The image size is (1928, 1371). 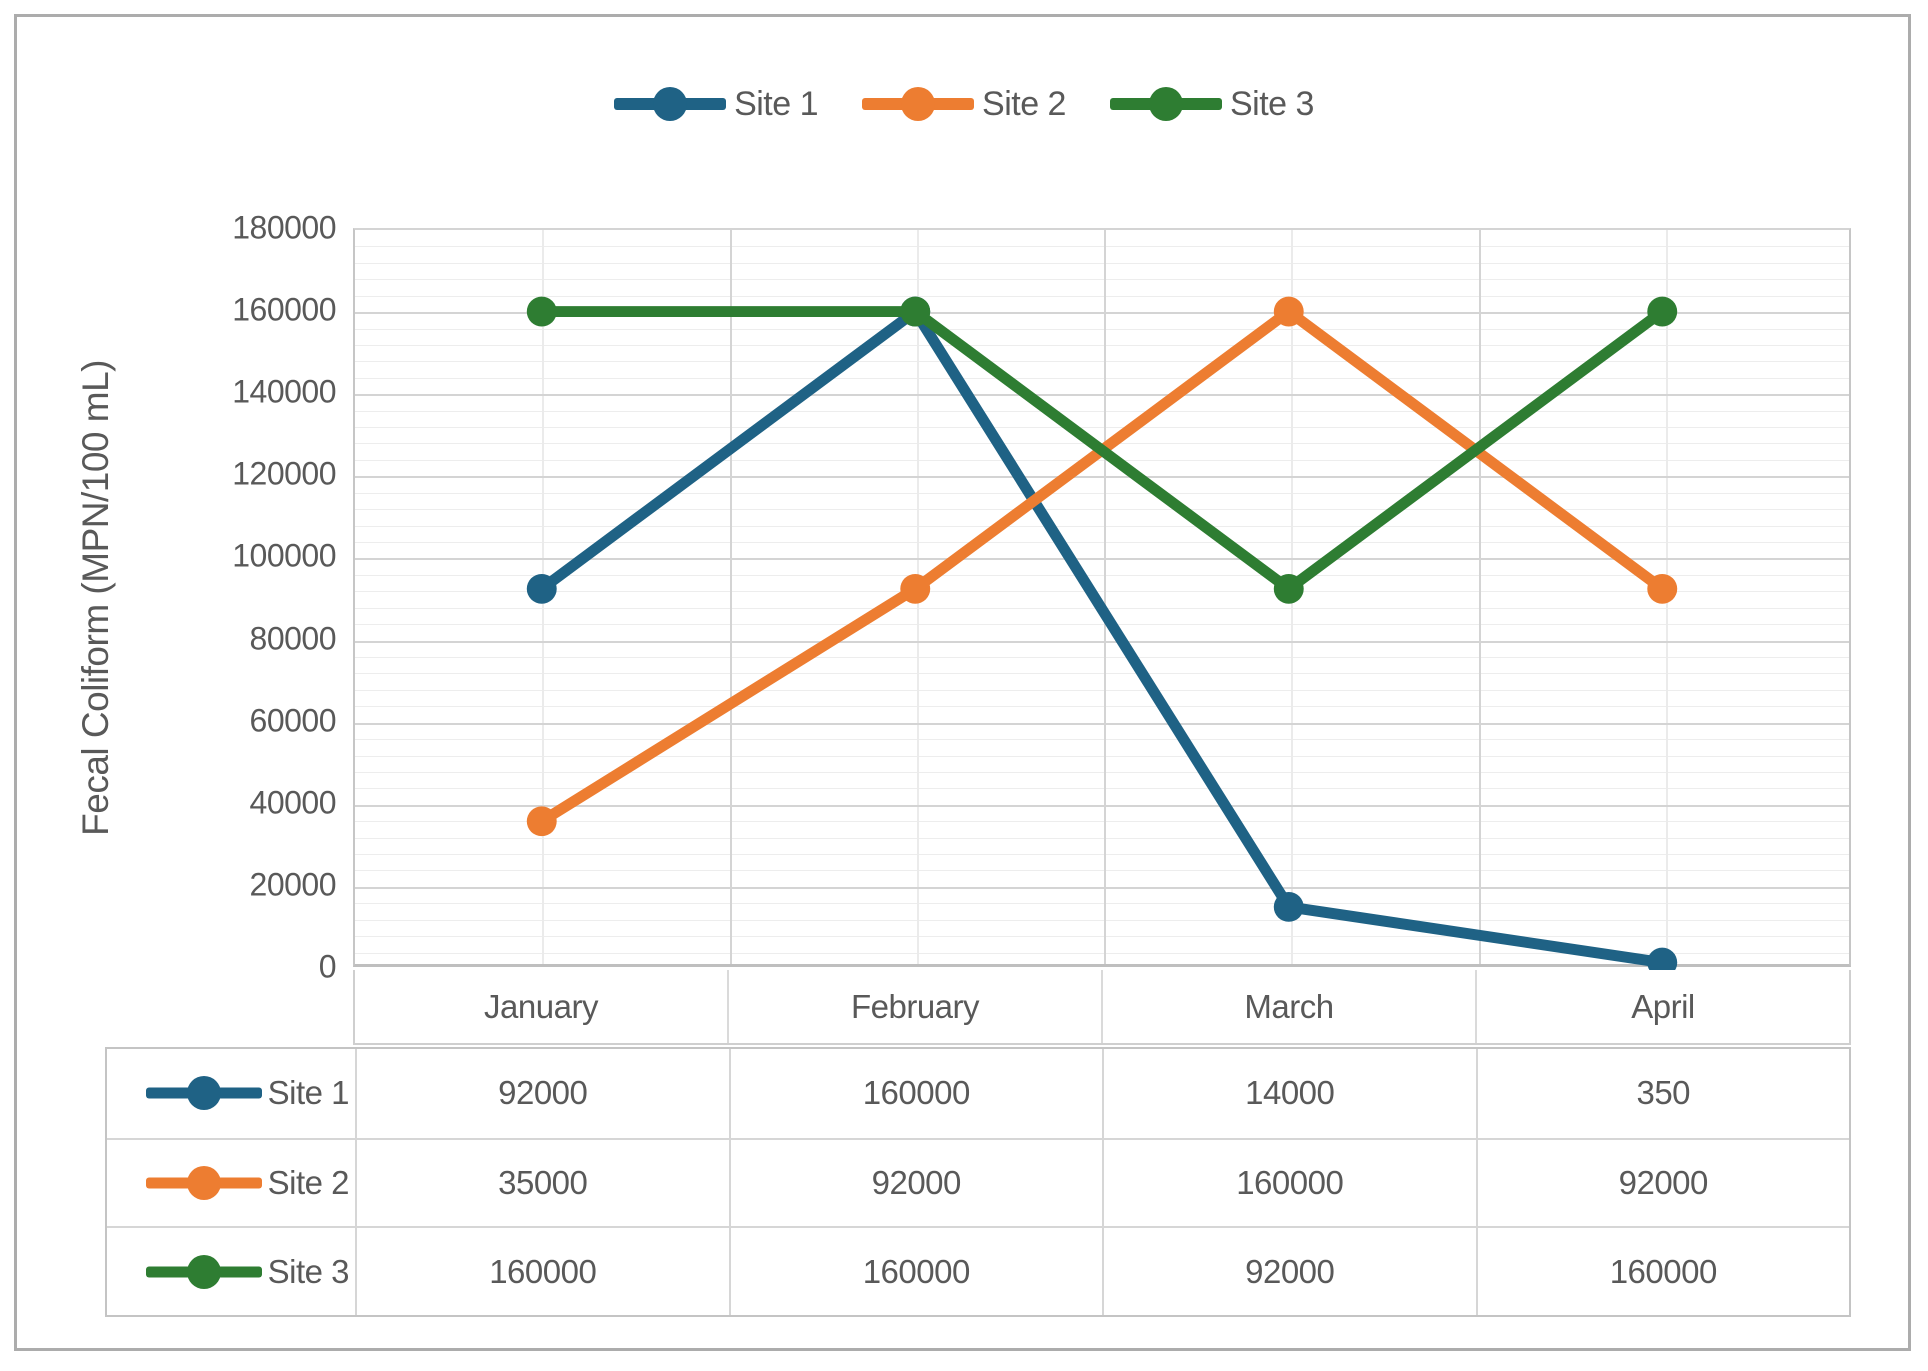 What do you see at coordinates (293, 720) in the screenshot?
I see `y-tick-label-60000: 60000` at bounding box center [293, 720].